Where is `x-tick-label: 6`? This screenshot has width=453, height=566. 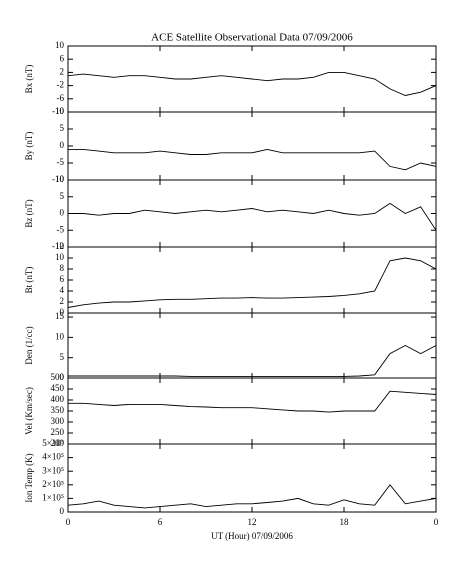 x-tick-label: 6 is located at coordinates (160, 522).